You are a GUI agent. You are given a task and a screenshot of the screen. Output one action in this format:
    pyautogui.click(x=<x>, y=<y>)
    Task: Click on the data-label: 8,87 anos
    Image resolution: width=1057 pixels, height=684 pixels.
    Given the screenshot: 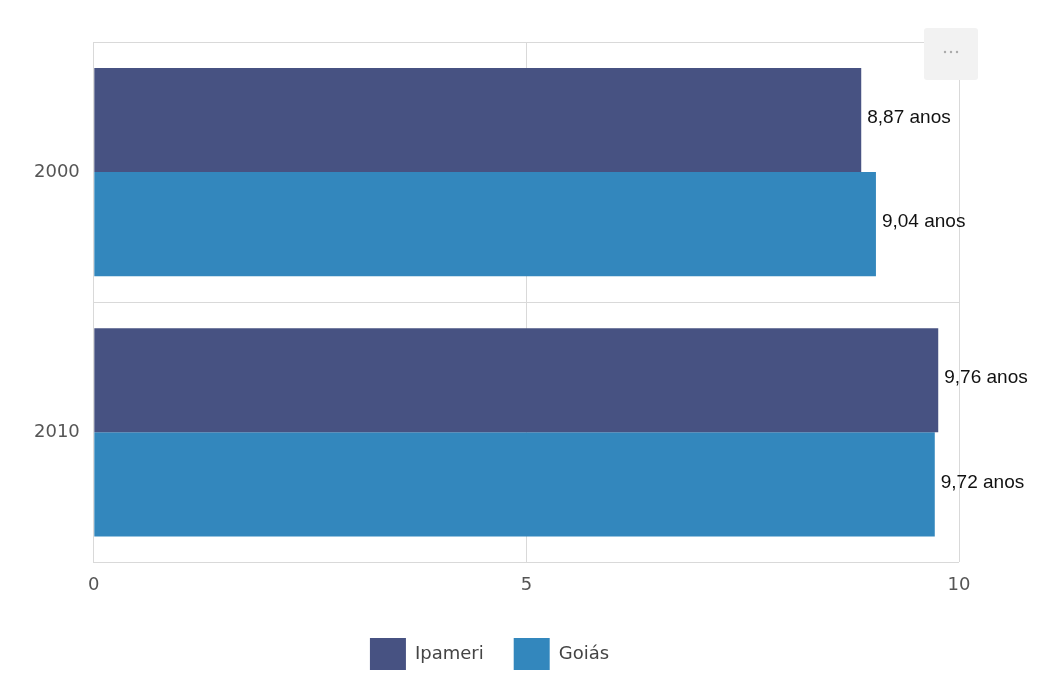 What is the action you would take?
    pyautogui.click(x=909, y=117)
    